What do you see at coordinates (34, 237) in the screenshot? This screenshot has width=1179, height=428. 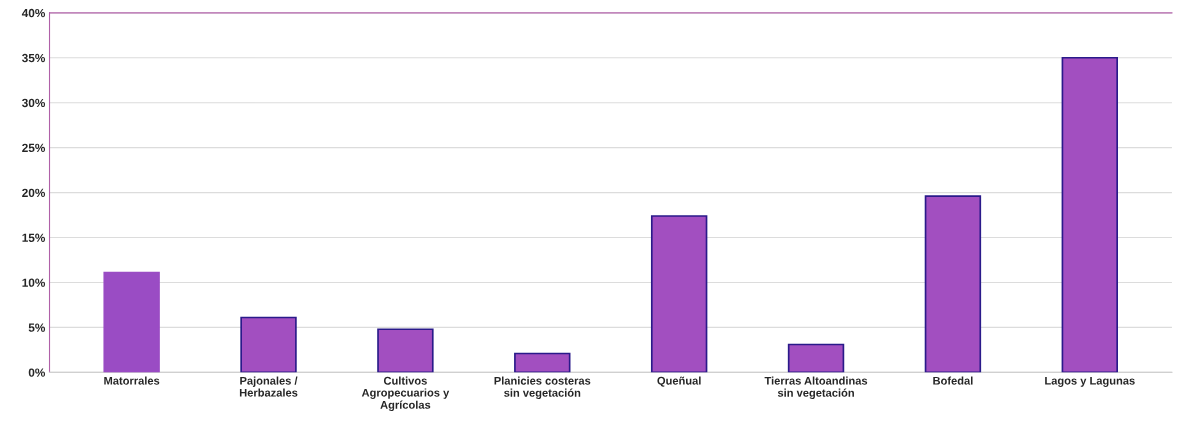 I see `y-tick-label: 15%` at bounding box center [34, 237].